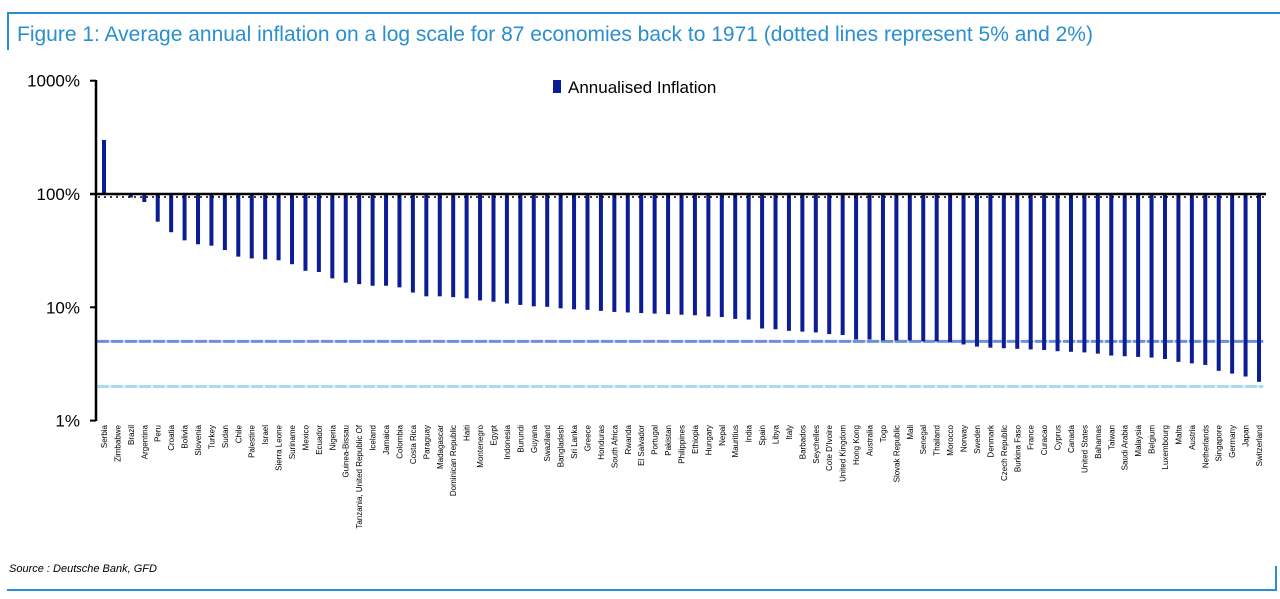  I want to click on x-tick-label: Malaysia, so click(1138, 440).